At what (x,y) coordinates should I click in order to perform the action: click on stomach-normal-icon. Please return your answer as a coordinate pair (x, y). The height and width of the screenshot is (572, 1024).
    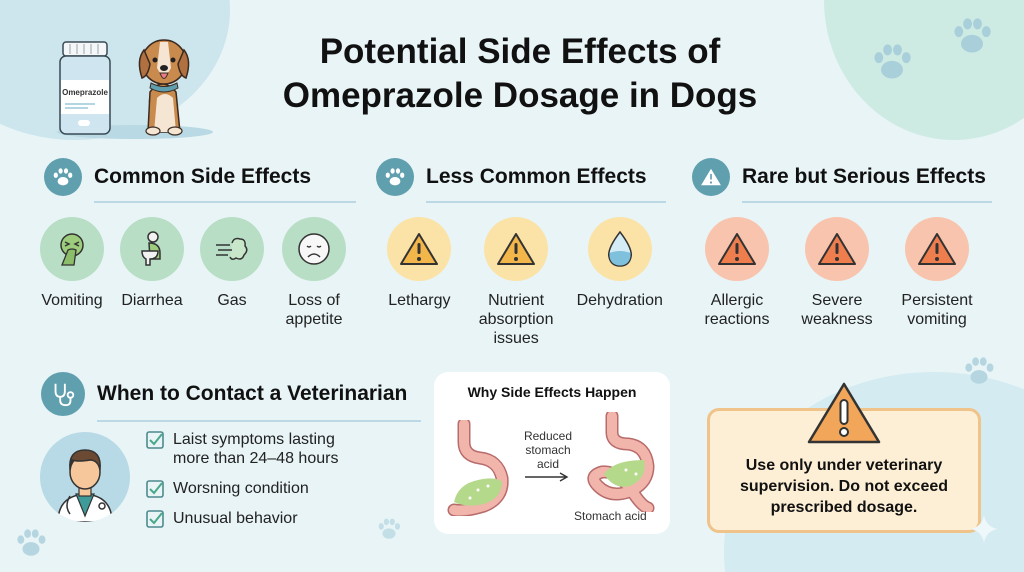
    Looking at the image, I should click on (478, 468).